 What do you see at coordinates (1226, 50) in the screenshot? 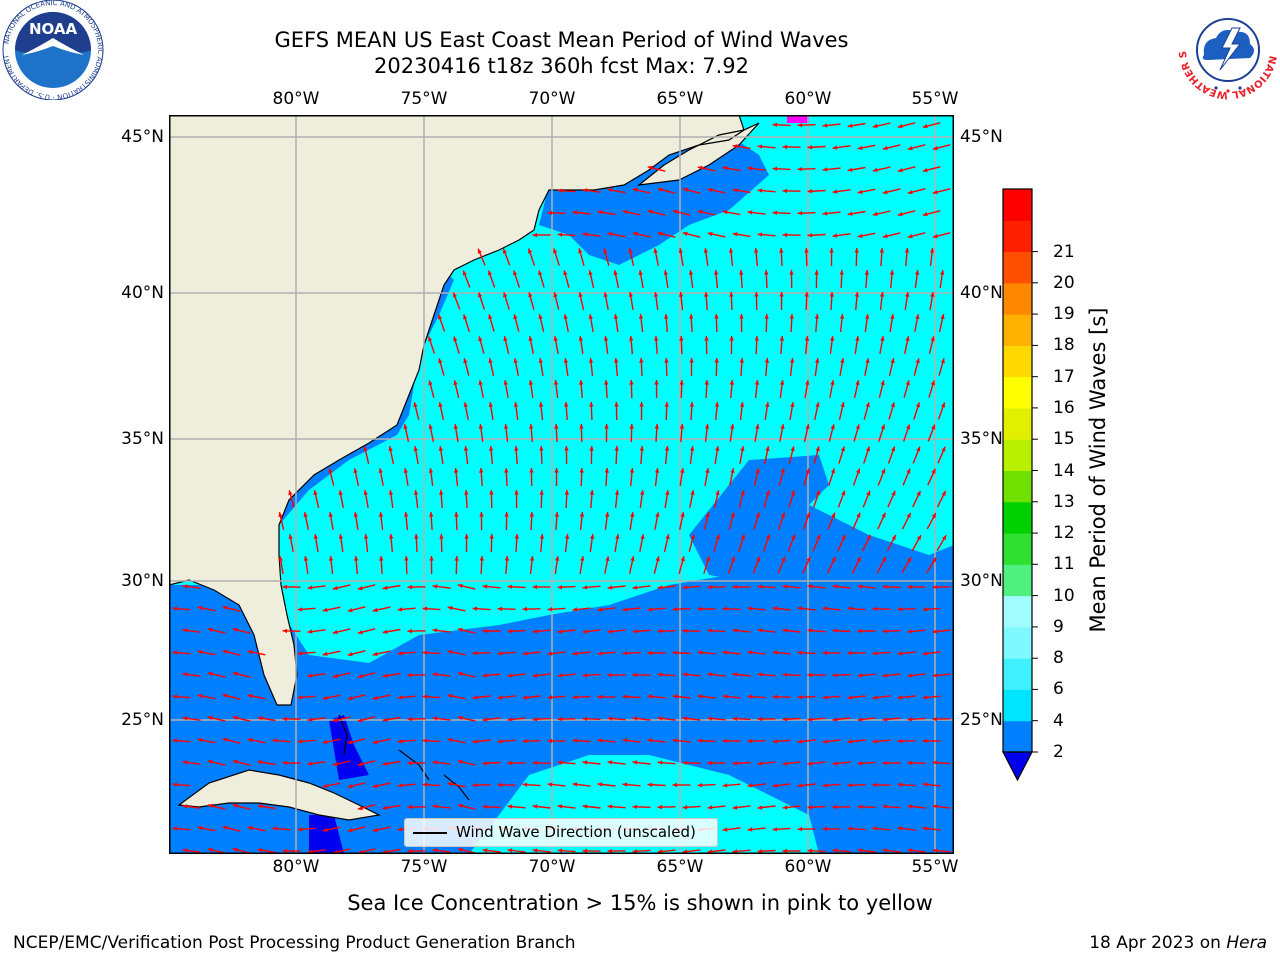
I see `nws-logo: NATIONAL WEATHER SERVICE` at bounding box center [1226, 50].